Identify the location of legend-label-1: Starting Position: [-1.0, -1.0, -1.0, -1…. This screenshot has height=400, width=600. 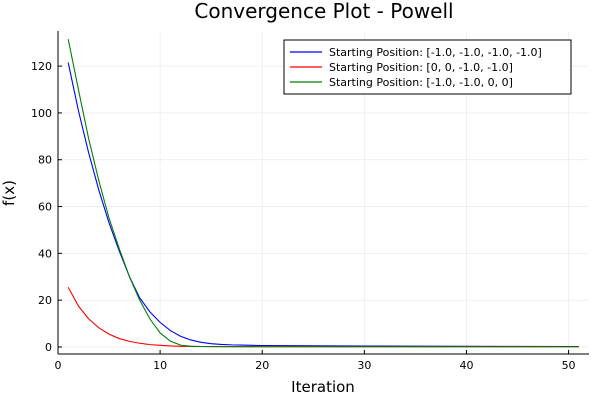
(435, 52).